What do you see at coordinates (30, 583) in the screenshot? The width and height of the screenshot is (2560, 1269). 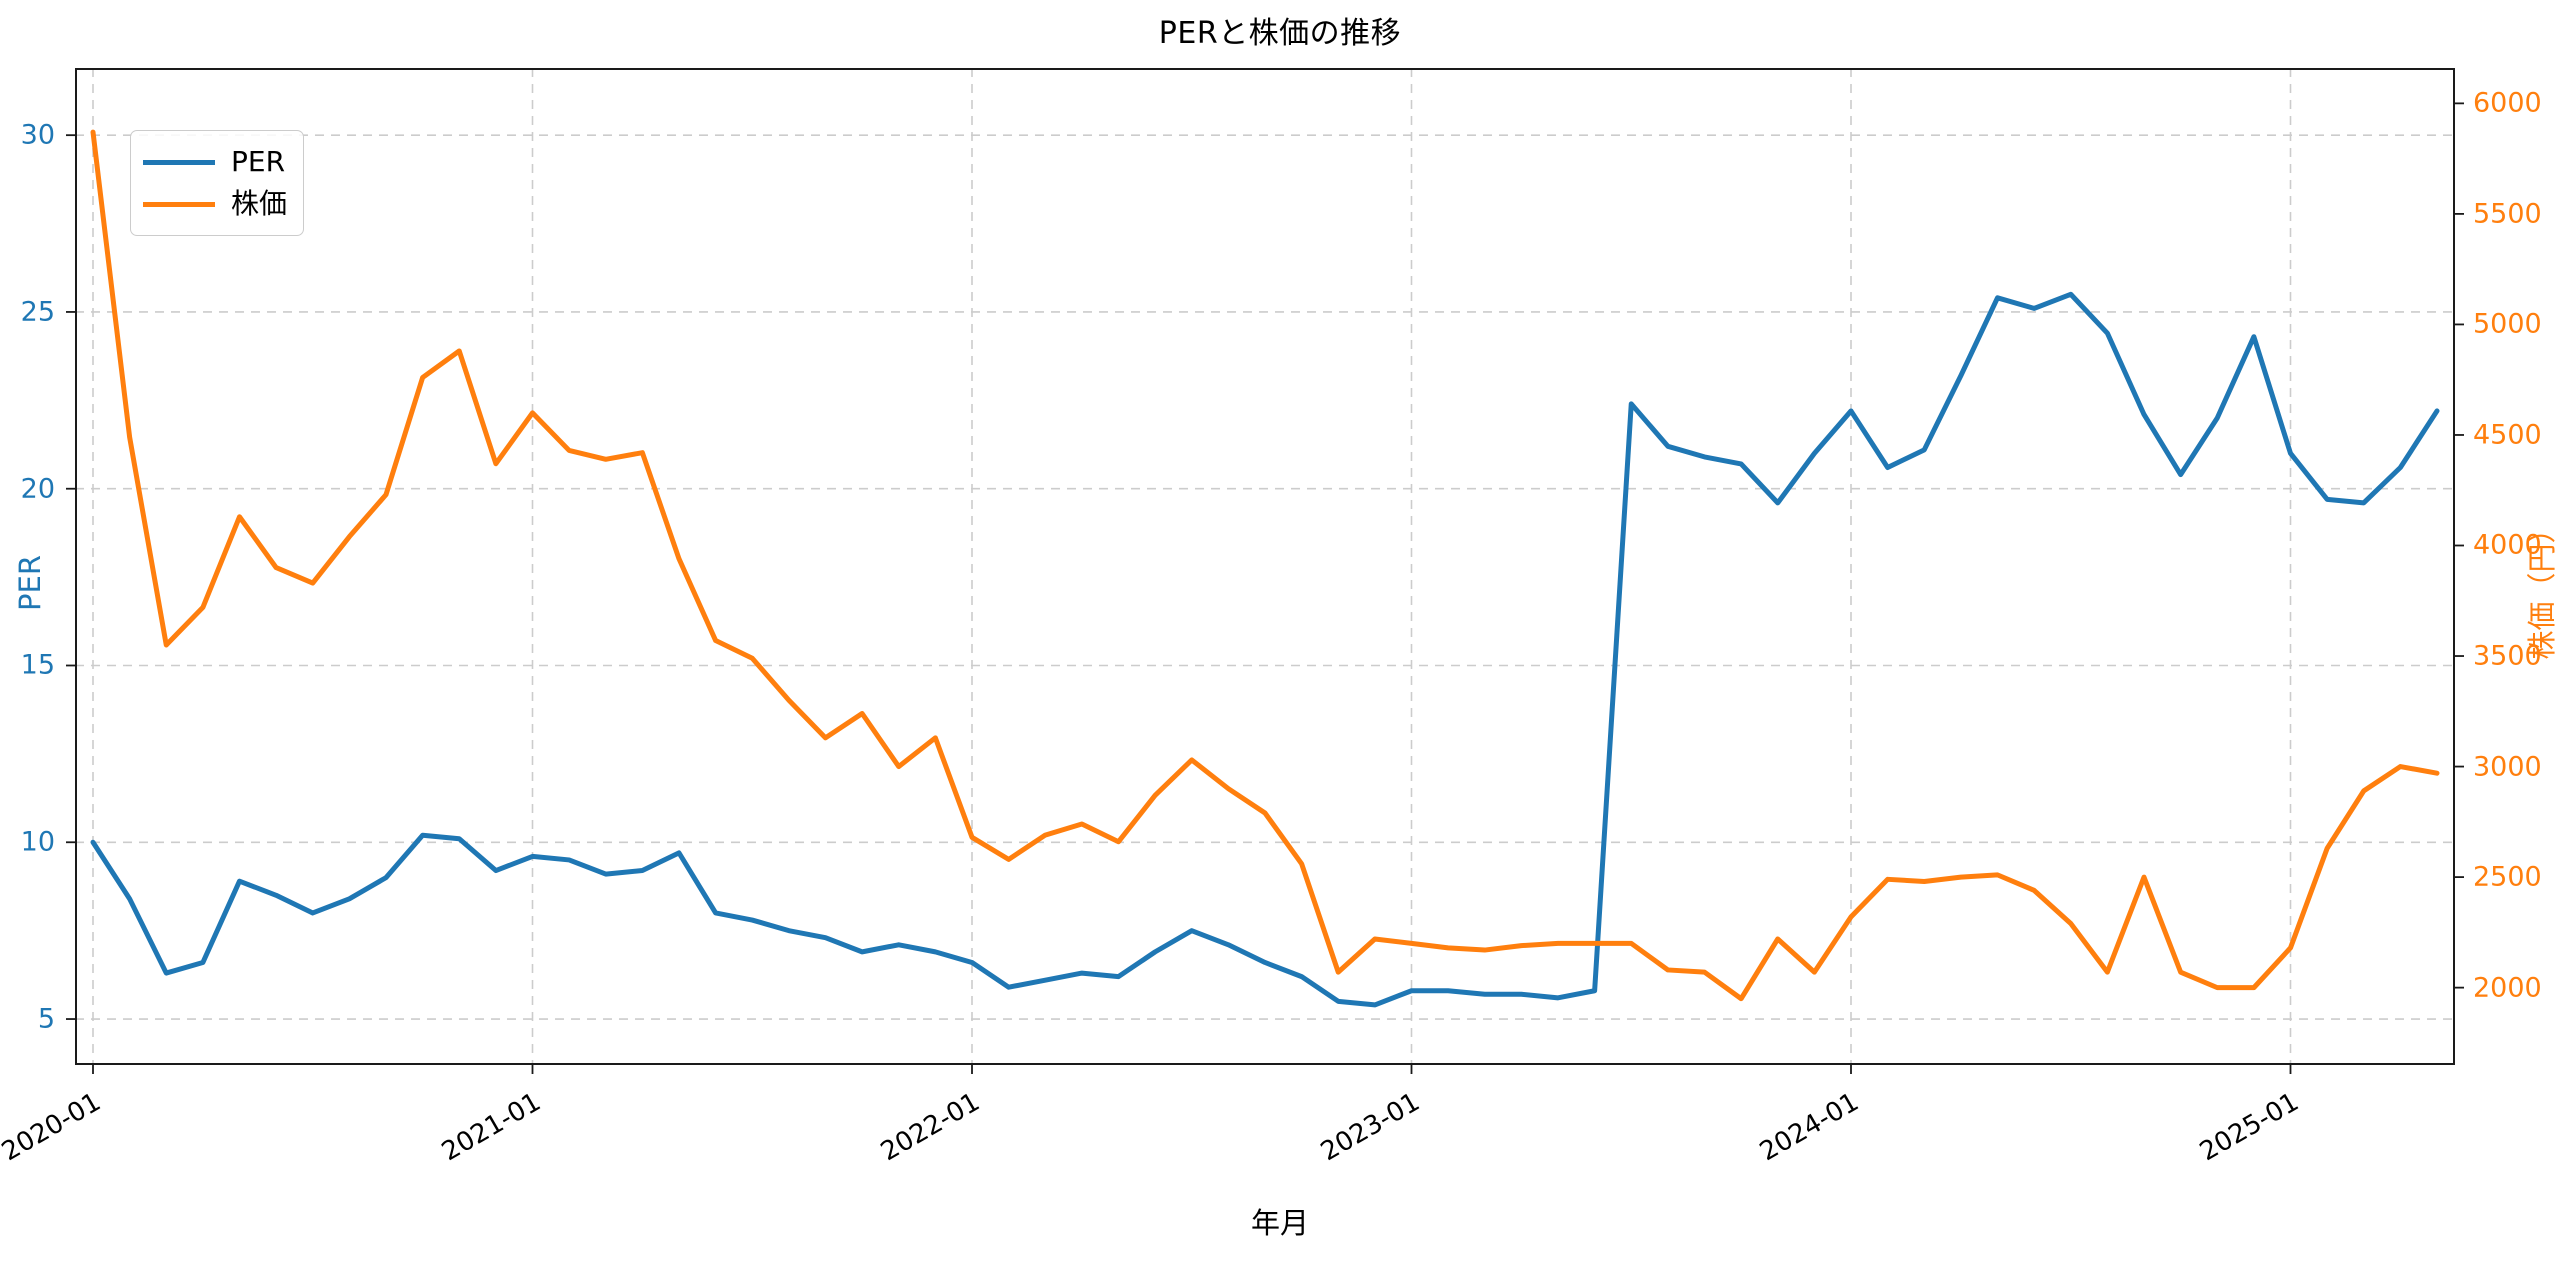 I see `y-axis-left-title: PER` at bounding box center [30, 583].